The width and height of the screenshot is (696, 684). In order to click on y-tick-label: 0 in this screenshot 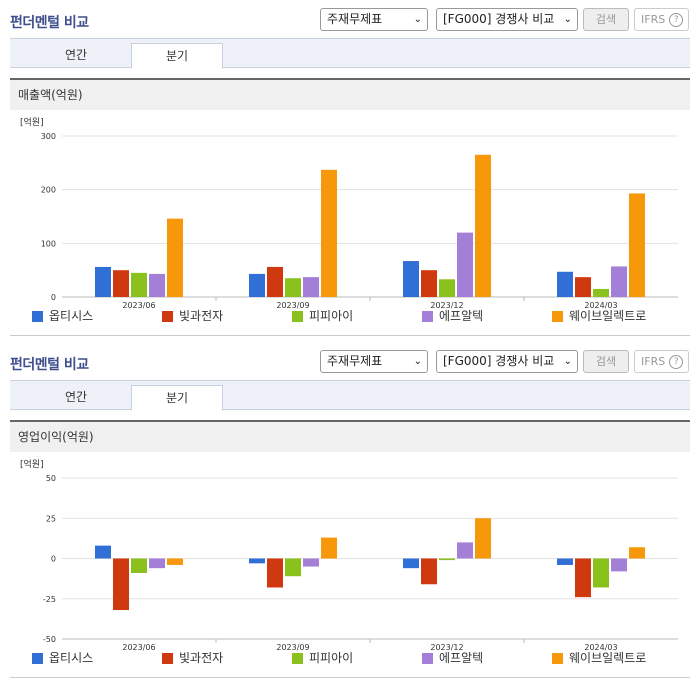, I will do `click(53, 559)`.